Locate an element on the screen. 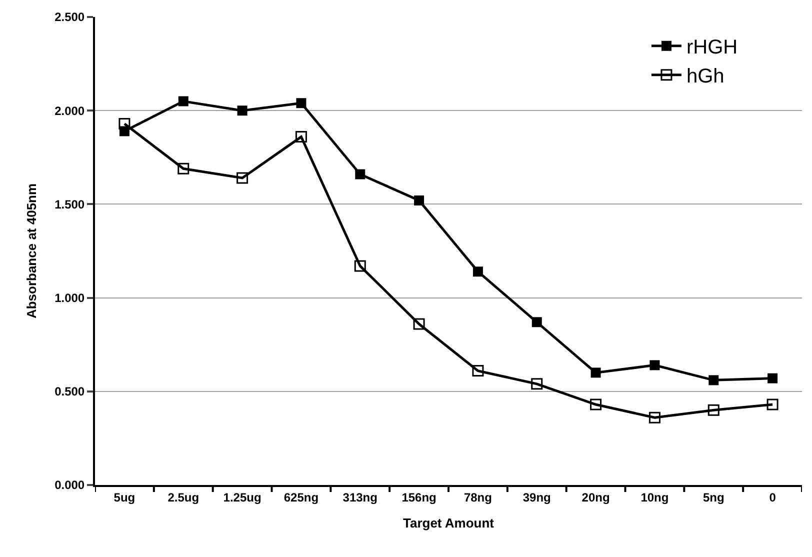 The height and width of the screenshot is (557, 812). x-tick-label: 1.25ug is located at coordinates (242, 497).